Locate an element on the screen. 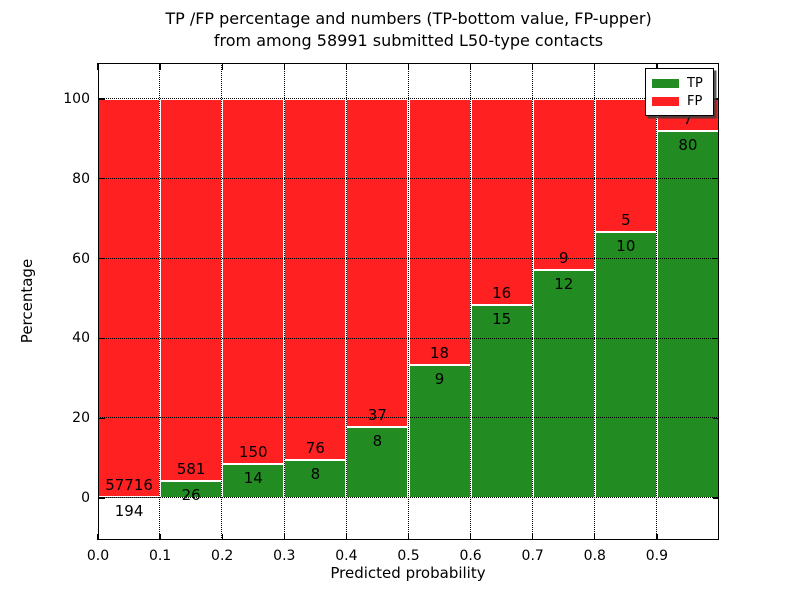 Image resolution: width=800 pixels, height=600 pixels. x-tick-label: 0.4 is located at coordinates (346, 556).